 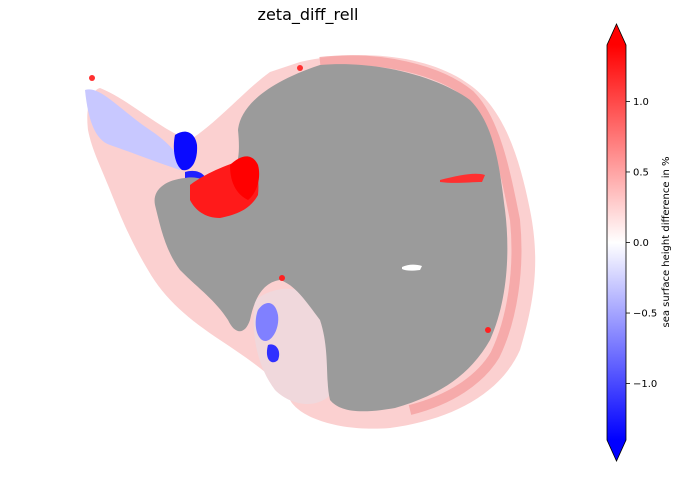 What do you see at coordinates (308, 15) in the screenshot?
I see `chart-title: zeta_diff_rell` at bounding box center [308, 15].